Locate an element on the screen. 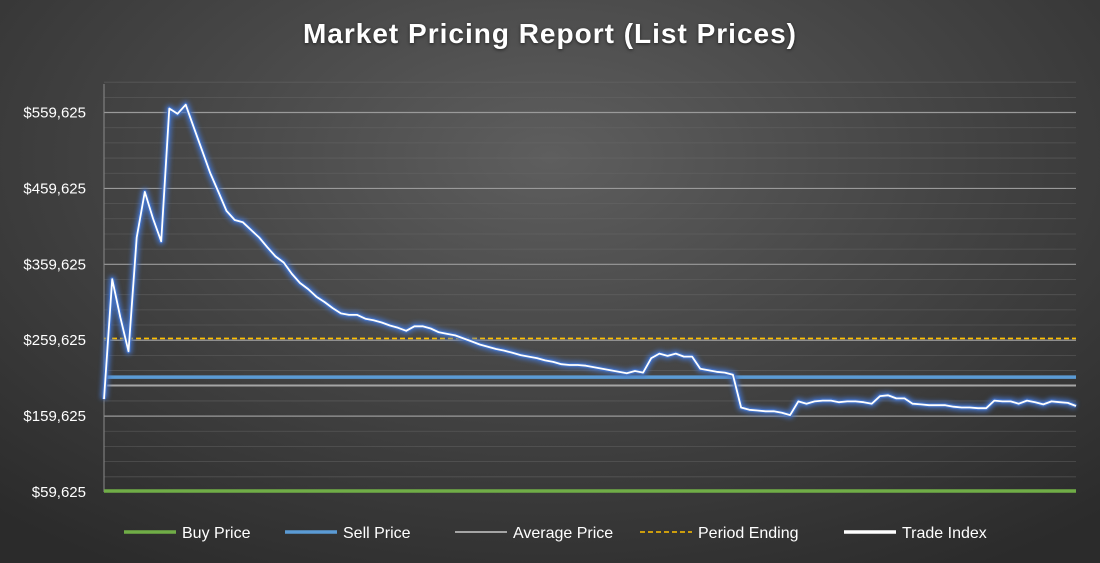  chart-title: Market Pricing Report (List Prices) is located at coordinates (549, 33).